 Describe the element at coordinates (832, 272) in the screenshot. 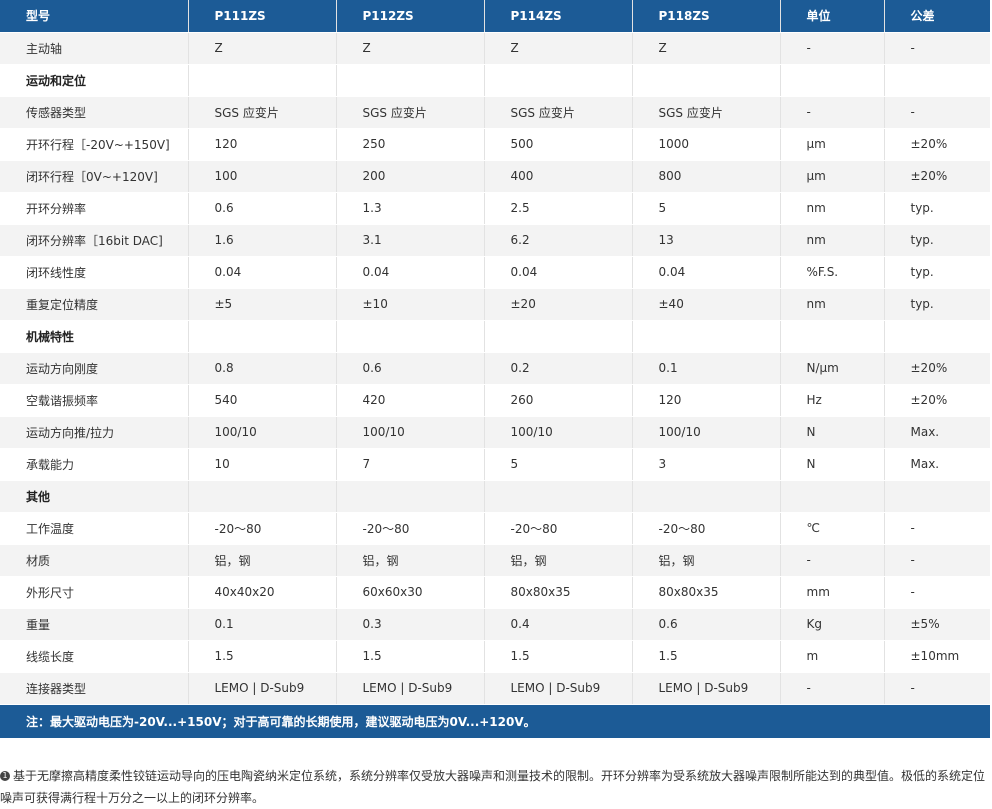

I see `table-cell: %F.S.` at that location.